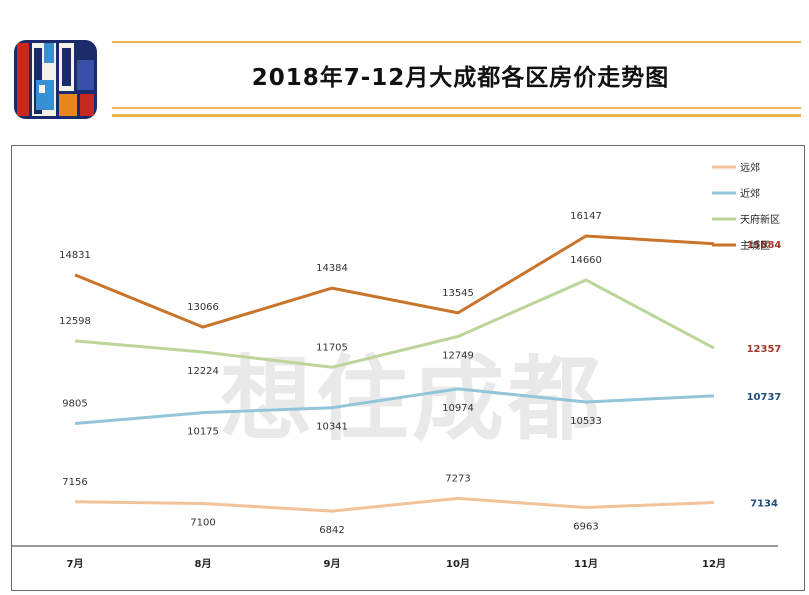 The image size is (809, 595). Describe the element at coordinates (202, 522) in the screenshot. I see `data-label: 7100` at that location.